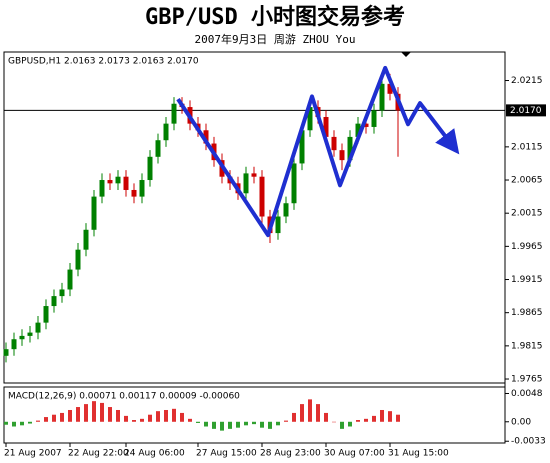 This screenshot has height=463, width=550. Describe the element at coordinates (33, 454) in the screenshot. I see `x-tick-label: 21 Aug 2007` at that location.